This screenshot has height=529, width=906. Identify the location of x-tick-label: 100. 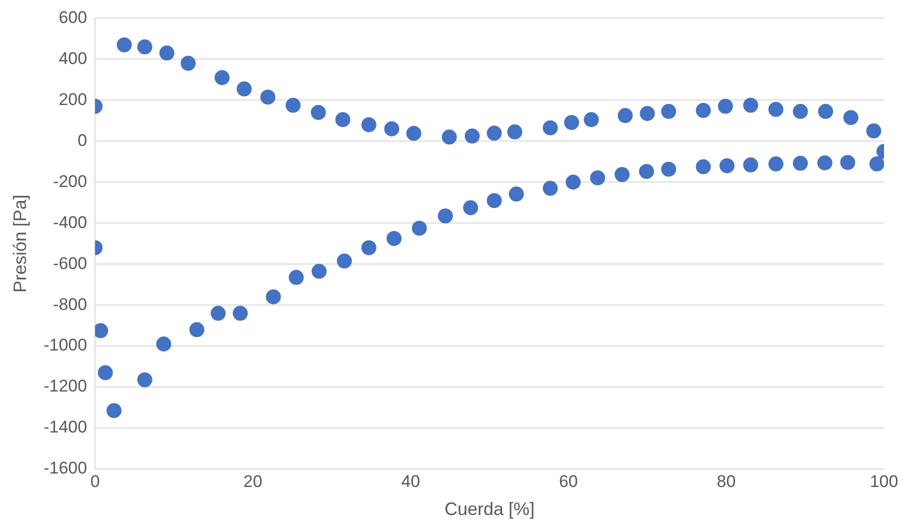
(884, 481).